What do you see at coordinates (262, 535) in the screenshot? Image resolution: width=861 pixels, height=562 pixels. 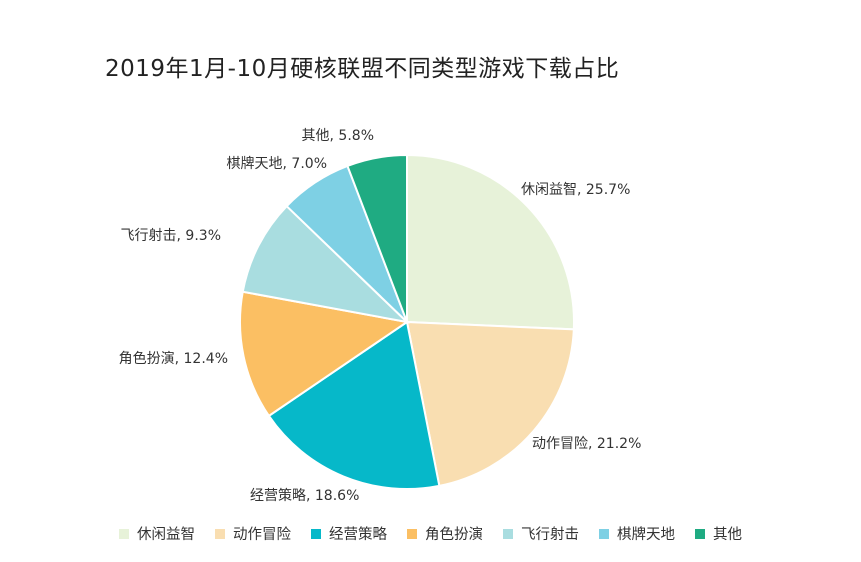 I see `legend-label: 动作冒险` at bounding box center [262, 535].